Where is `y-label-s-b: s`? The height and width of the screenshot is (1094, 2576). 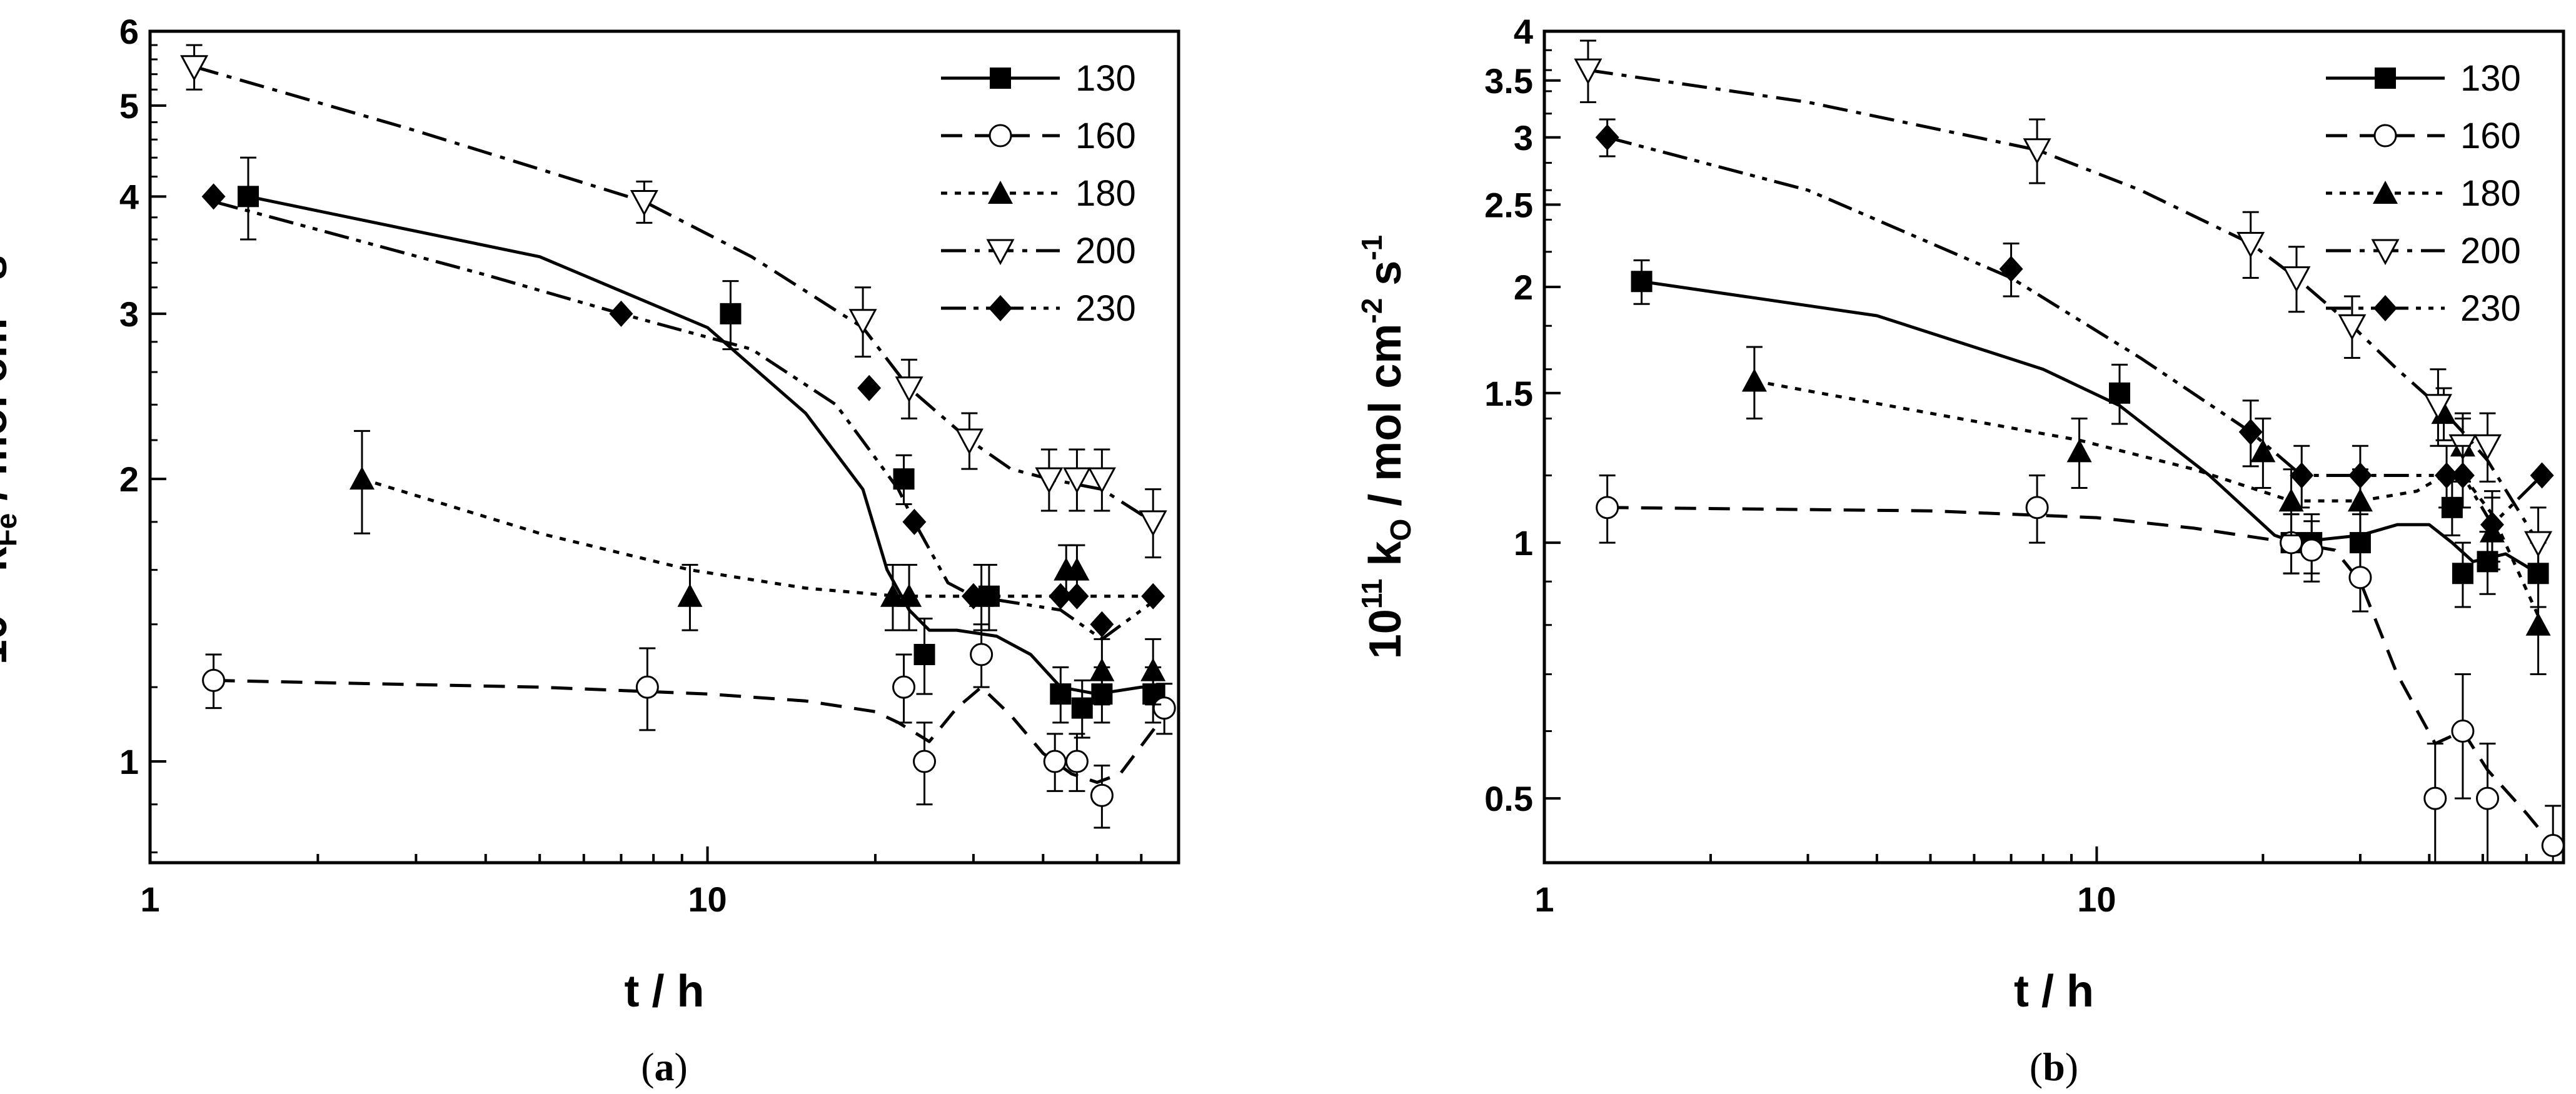 y-label-s-b: s is located at coordinates (1386, 279).